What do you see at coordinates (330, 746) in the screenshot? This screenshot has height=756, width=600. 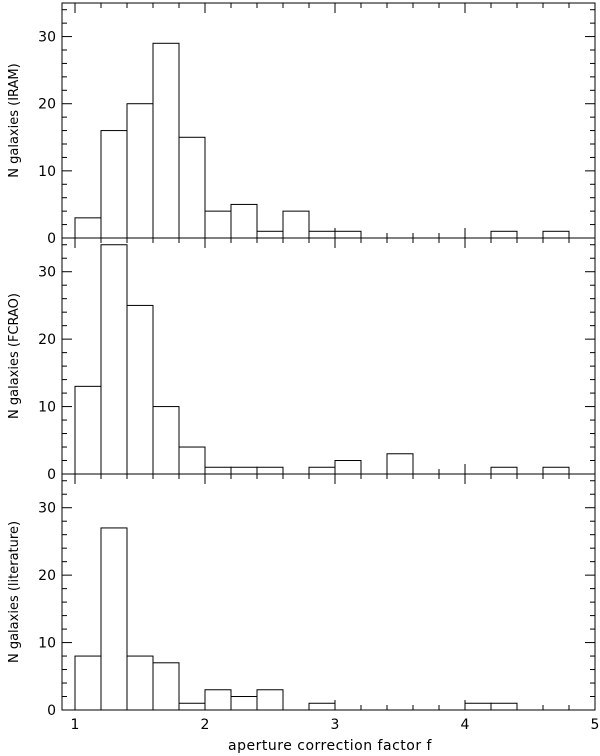 I see `x-axis-label: aperture correction factor f` at bounding box center [330, 746].